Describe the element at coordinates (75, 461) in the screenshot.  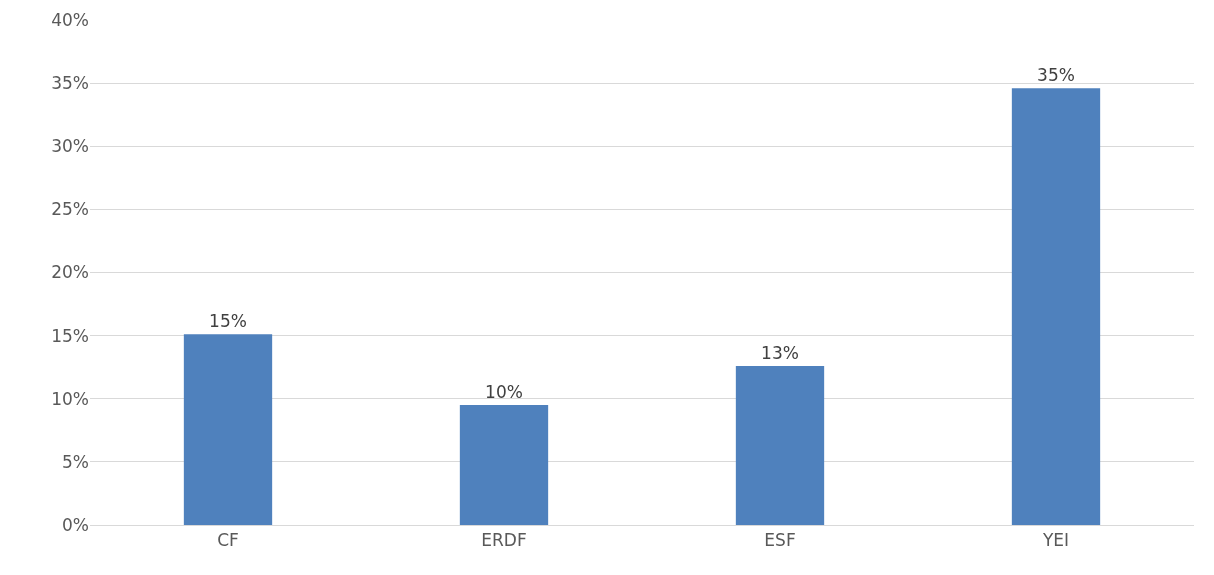
I see `y-tick-label: 5%` at that location.